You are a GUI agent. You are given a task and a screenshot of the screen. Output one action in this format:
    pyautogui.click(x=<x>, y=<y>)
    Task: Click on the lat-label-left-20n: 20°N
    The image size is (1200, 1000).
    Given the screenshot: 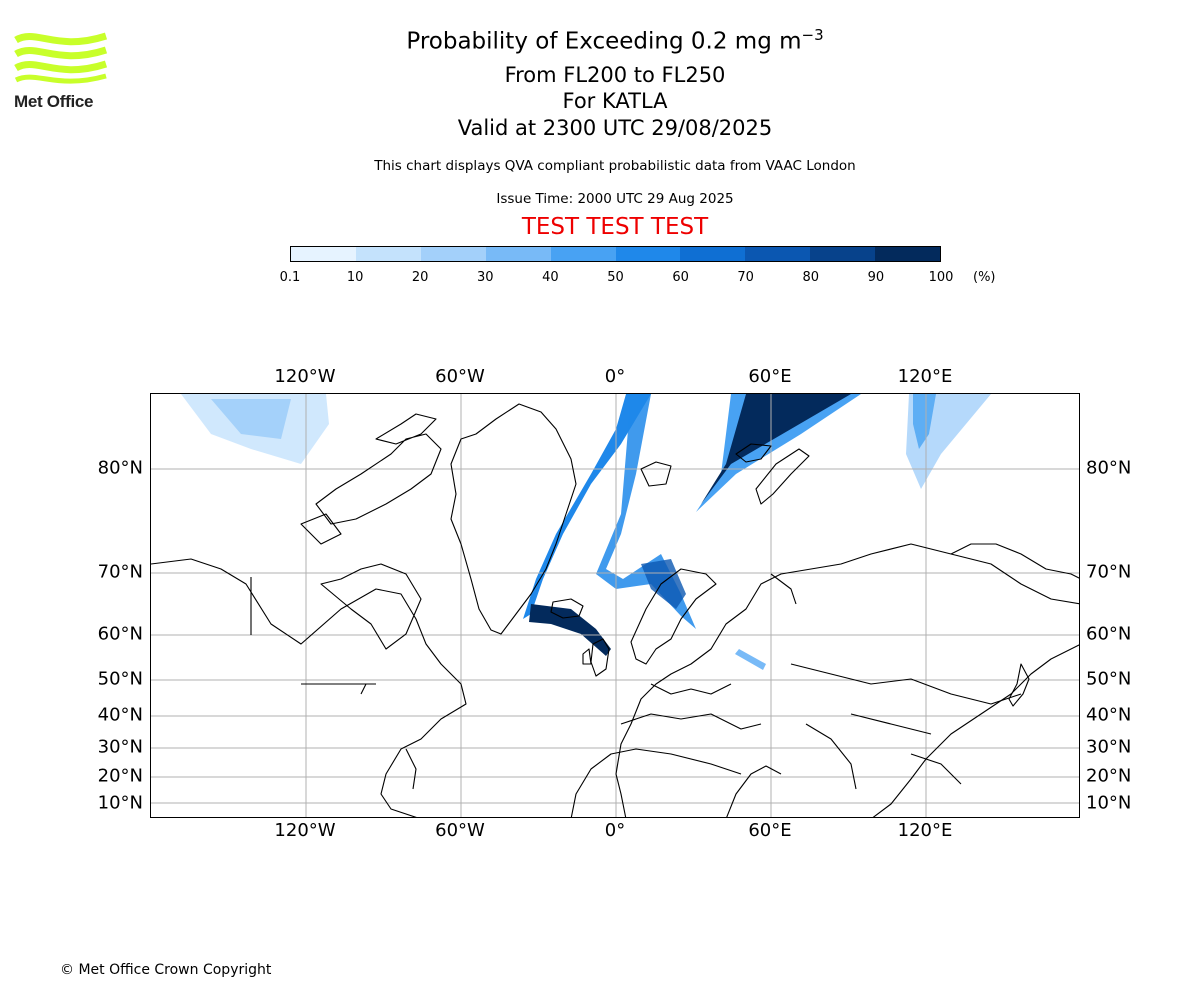 What is the action you would take?
    pyautogui.click(x=120, y=776)
    